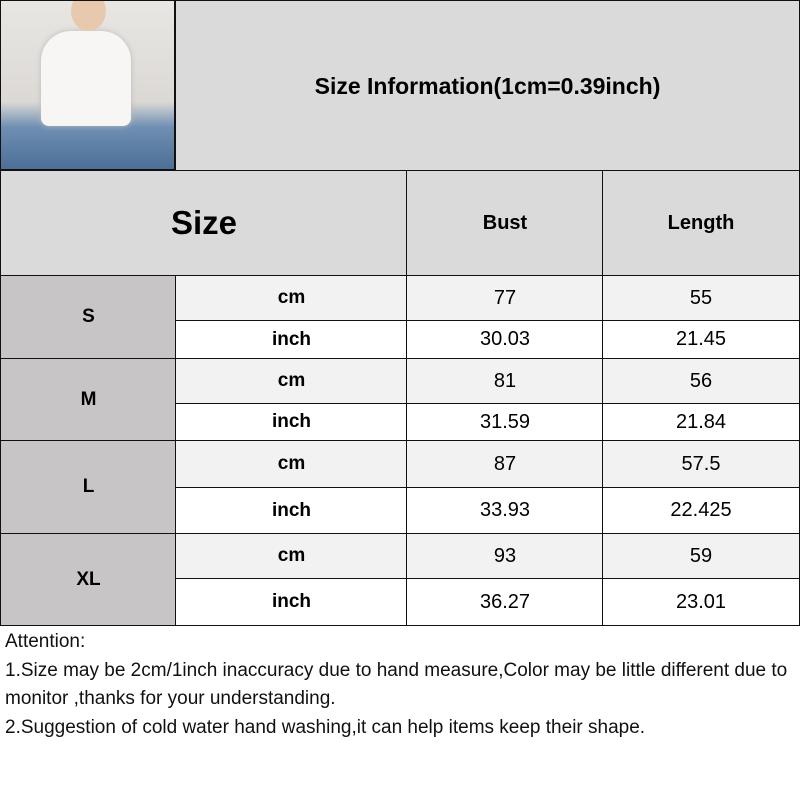 The height and width of the screenshot is (800, 800). Describe the element at coordinates (87, 85) in the screenshot. I see `product-photo` at that location.